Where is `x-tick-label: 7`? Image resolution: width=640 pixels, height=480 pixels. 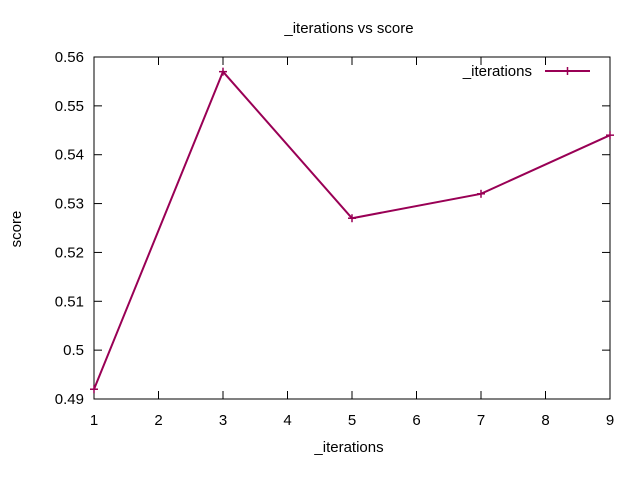
x-tick-label: 7 is located at coordinates (481, 420).